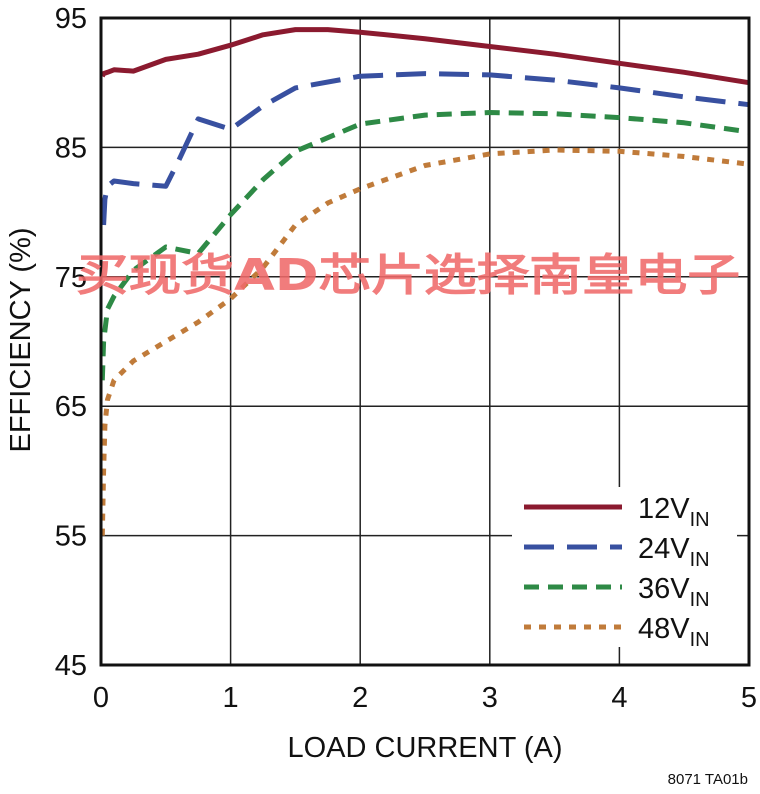  Describe the element at coordinates (71, 148) in the screenshot. I see `y-tick-label: 85` at that location.